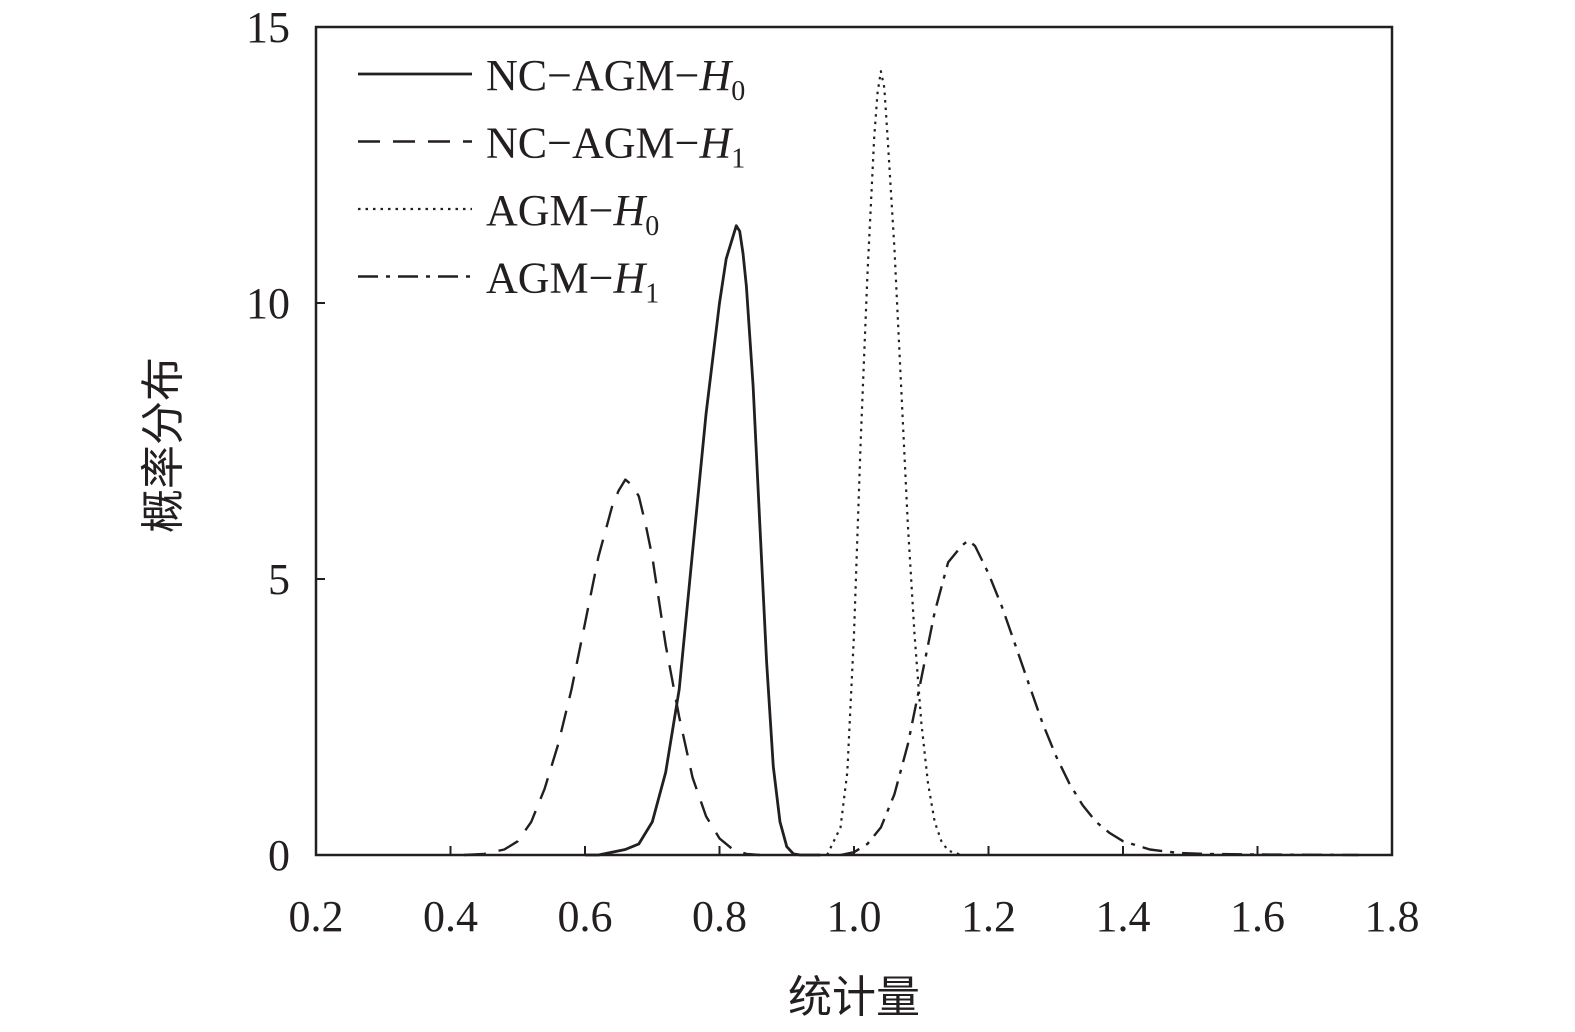 The height and width of the screenshot is (1032, 1575). Describe the element at coordinates (988, 916) in the screenshot. I see `x-tick-label: 1.2` at that location.